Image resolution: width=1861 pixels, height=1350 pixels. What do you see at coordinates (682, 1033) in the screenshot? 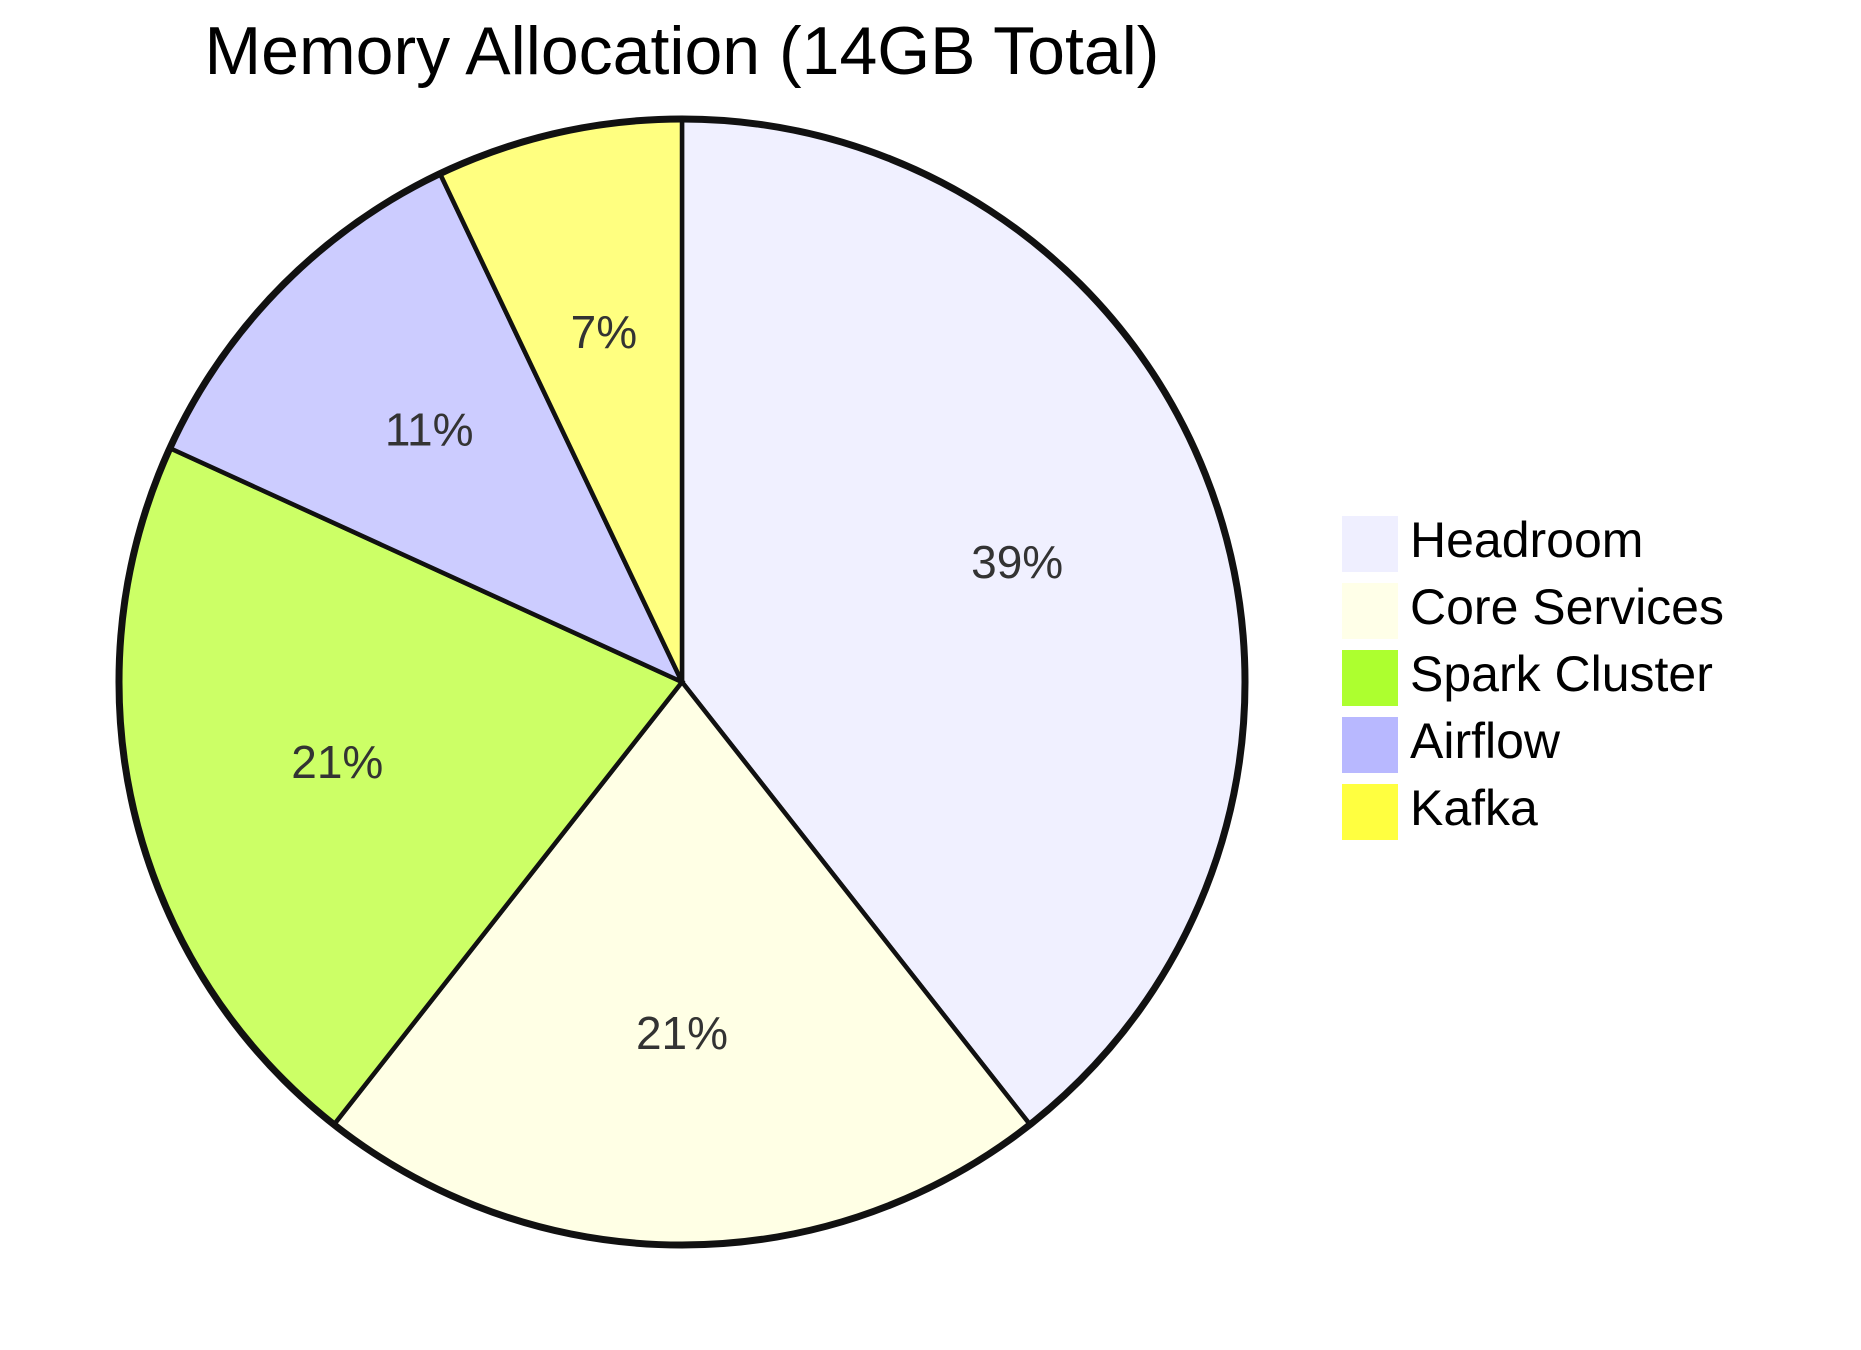
I see `slice-label-core-services: 21%` at bounding box center [682, 1033].